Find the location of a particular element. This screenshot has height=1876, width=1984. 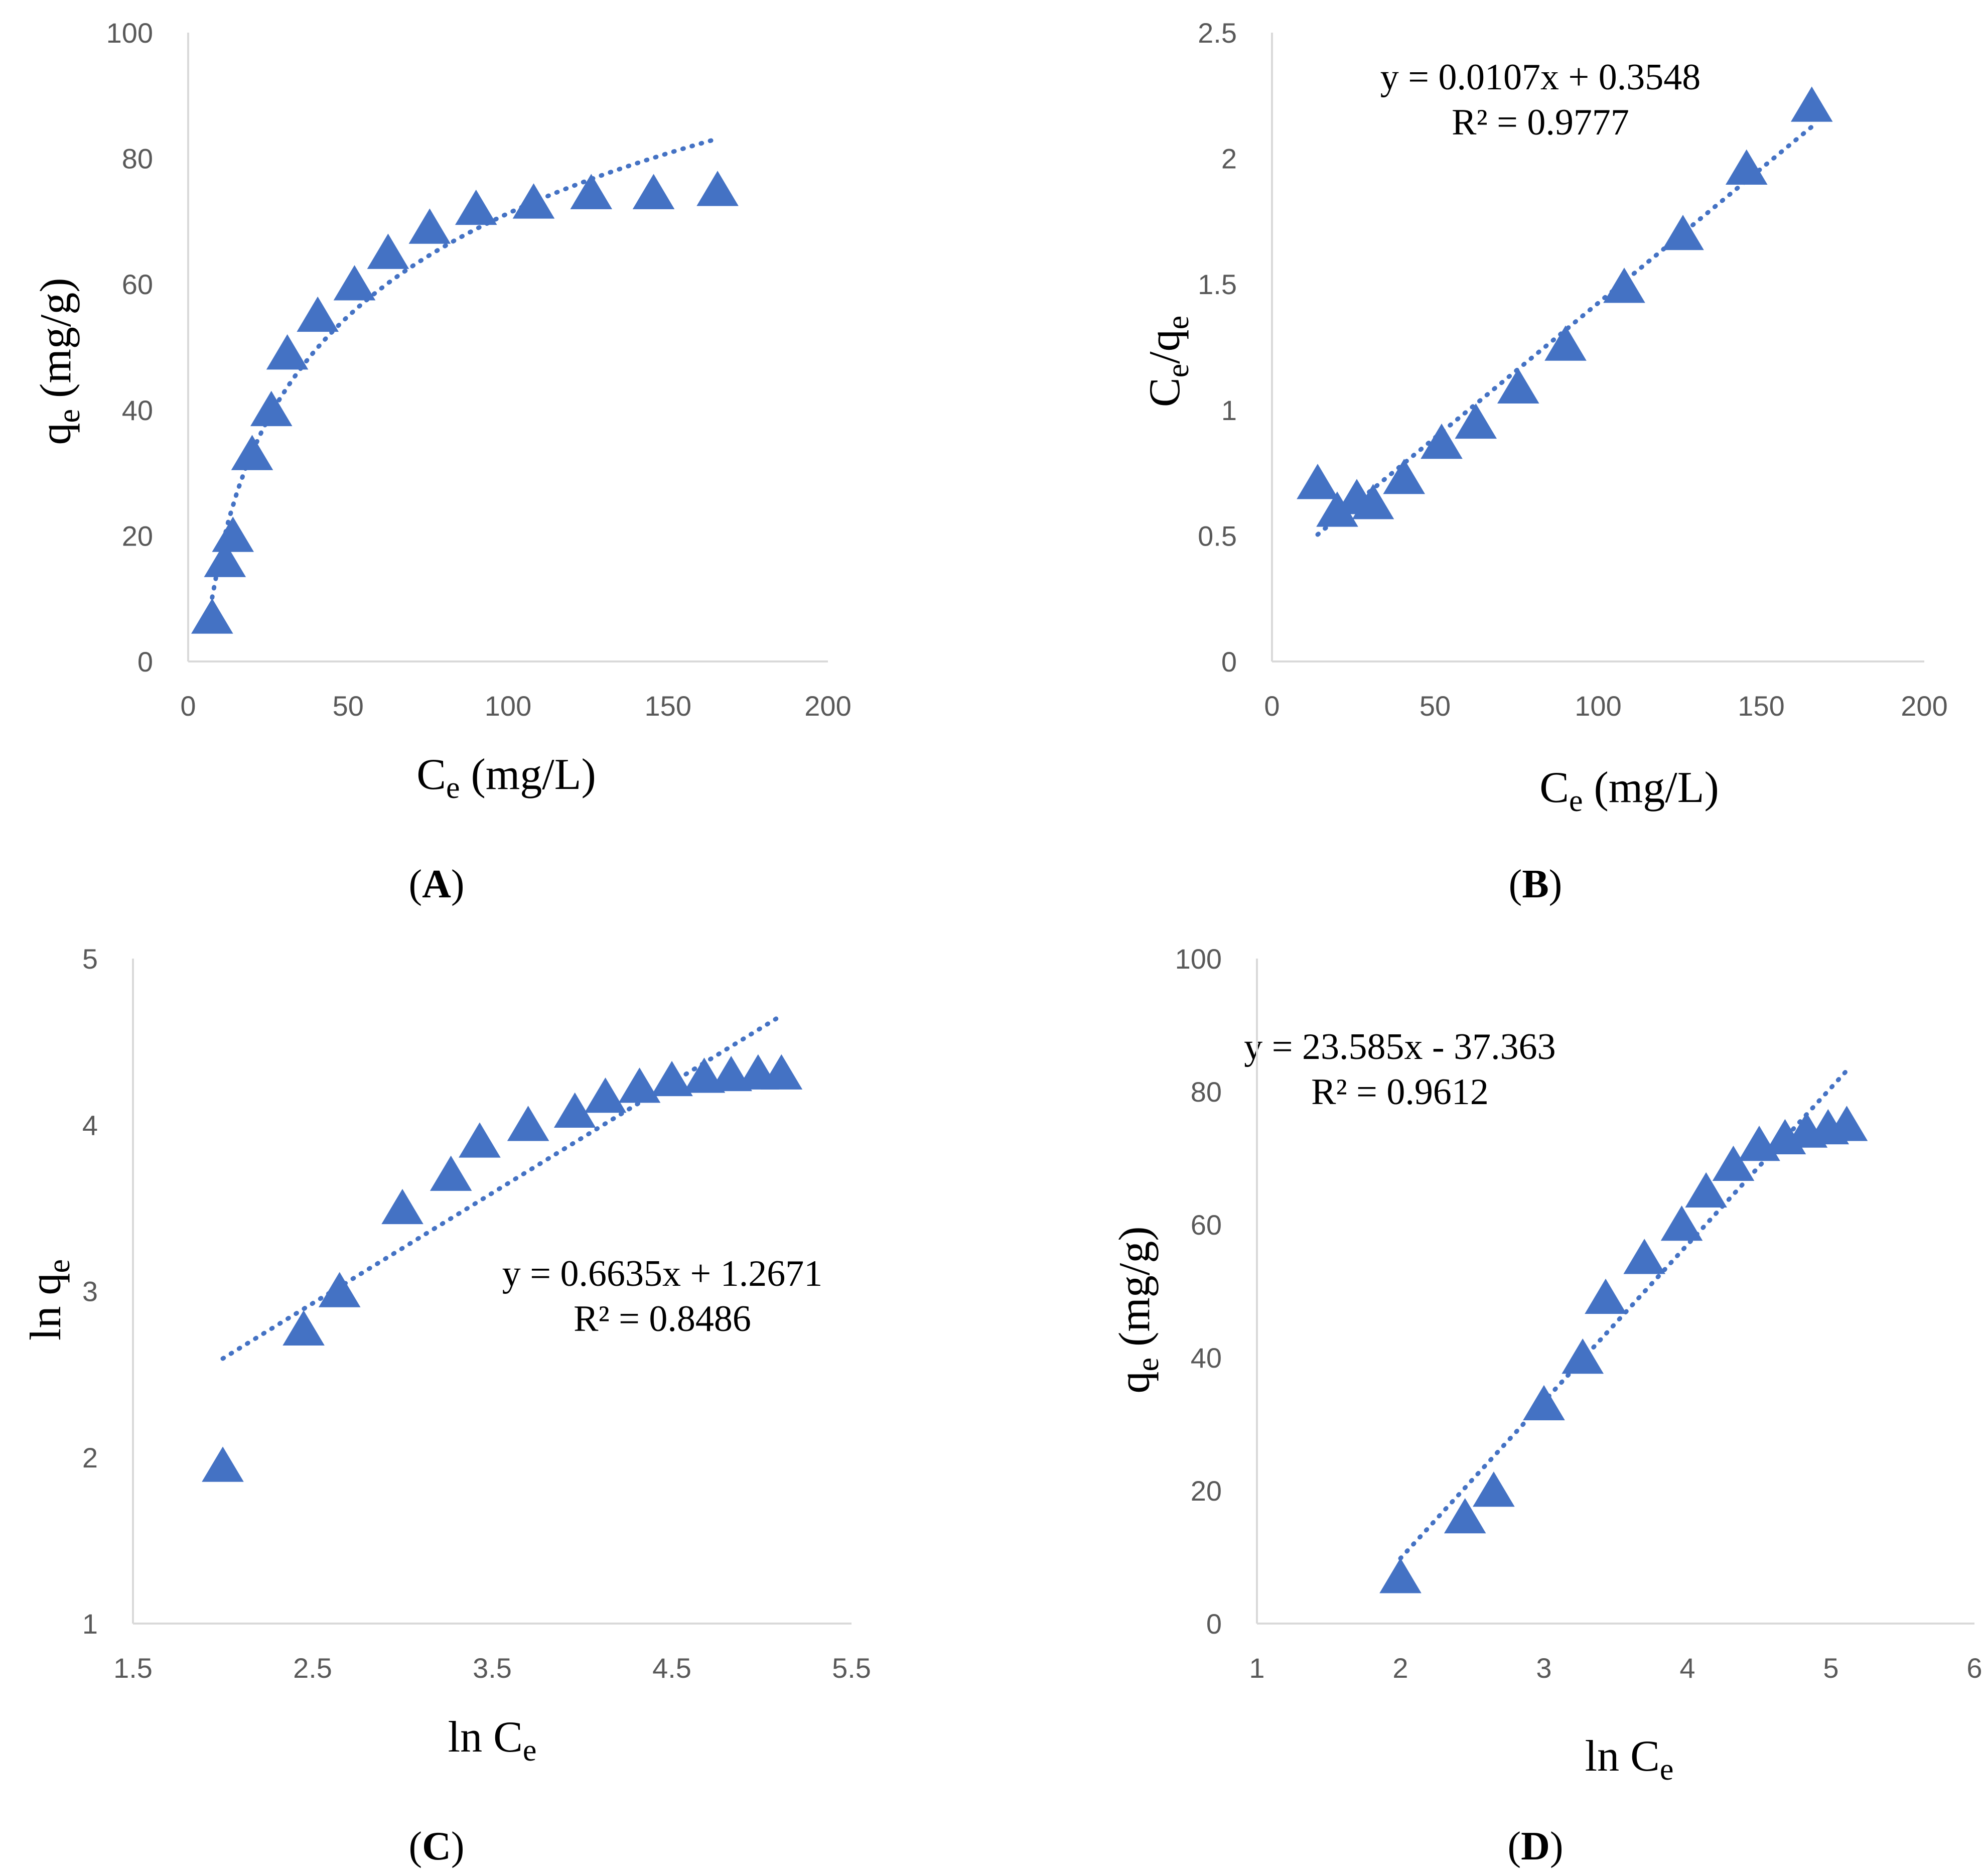

panel-b-y-tick-label: 0.5 is located at coordinates (1217, 536).